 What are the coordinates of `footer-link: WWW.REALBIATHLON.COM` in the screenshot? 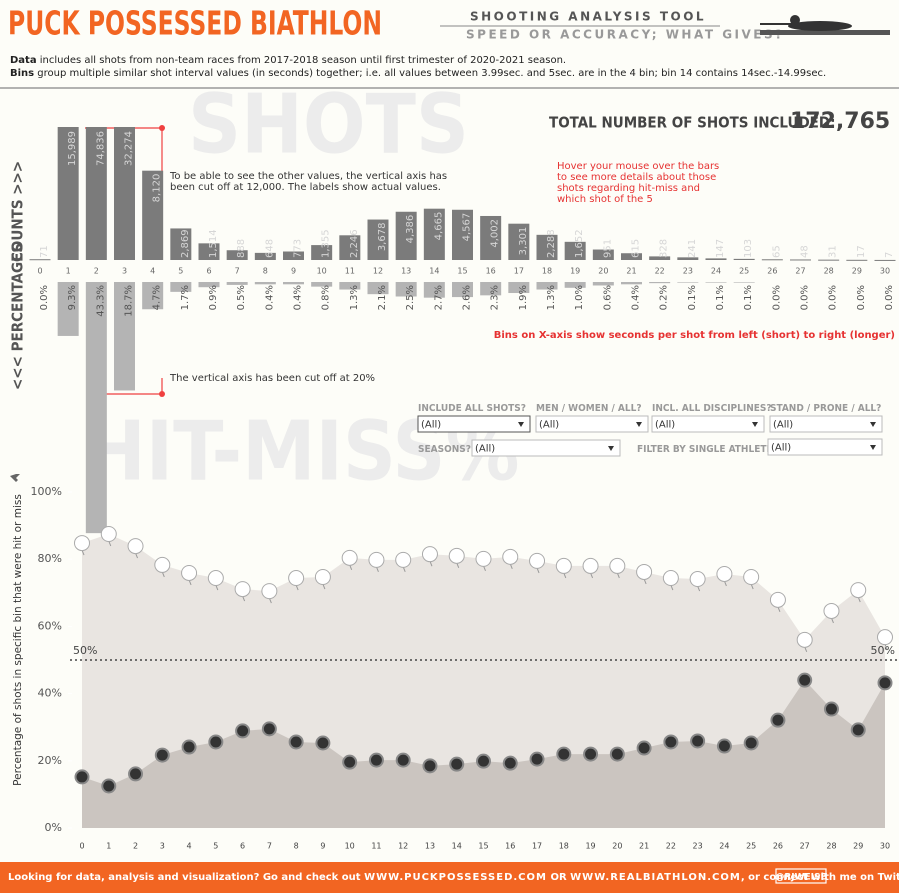 It's located at (655, 877).